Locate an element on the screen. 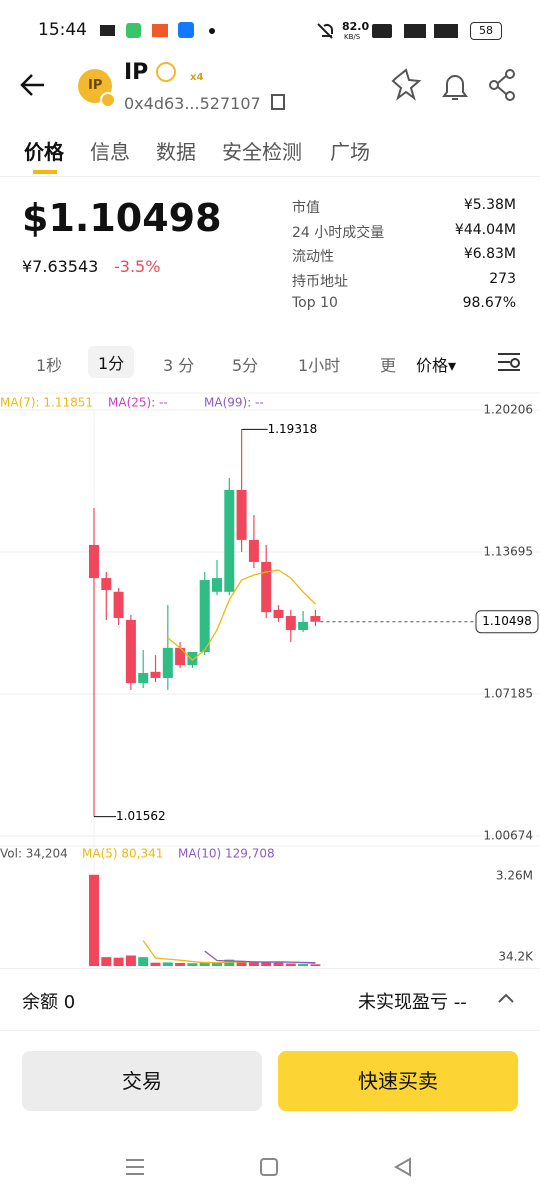 The height and width of the screenshot is (1200, 540). collapse is located at coordinates (506, 998).